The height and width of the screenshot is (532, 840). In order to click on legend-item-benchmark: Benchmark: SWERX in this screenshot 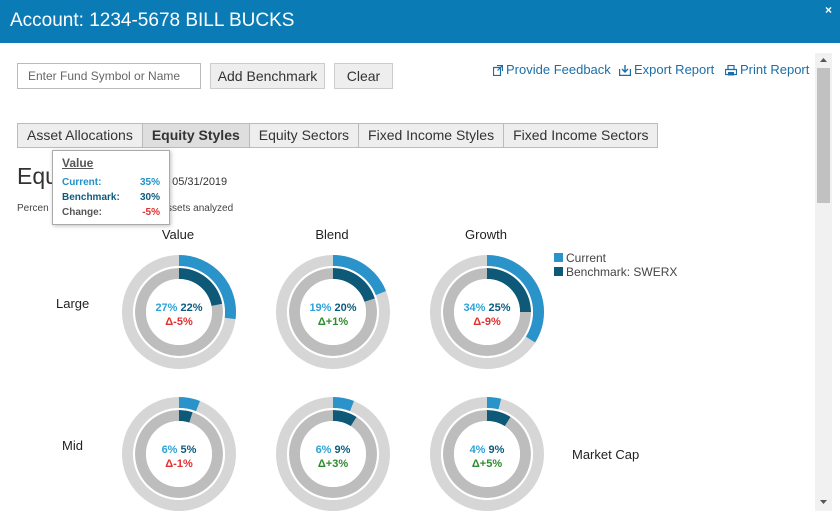, I will do `click(615, 273)`.